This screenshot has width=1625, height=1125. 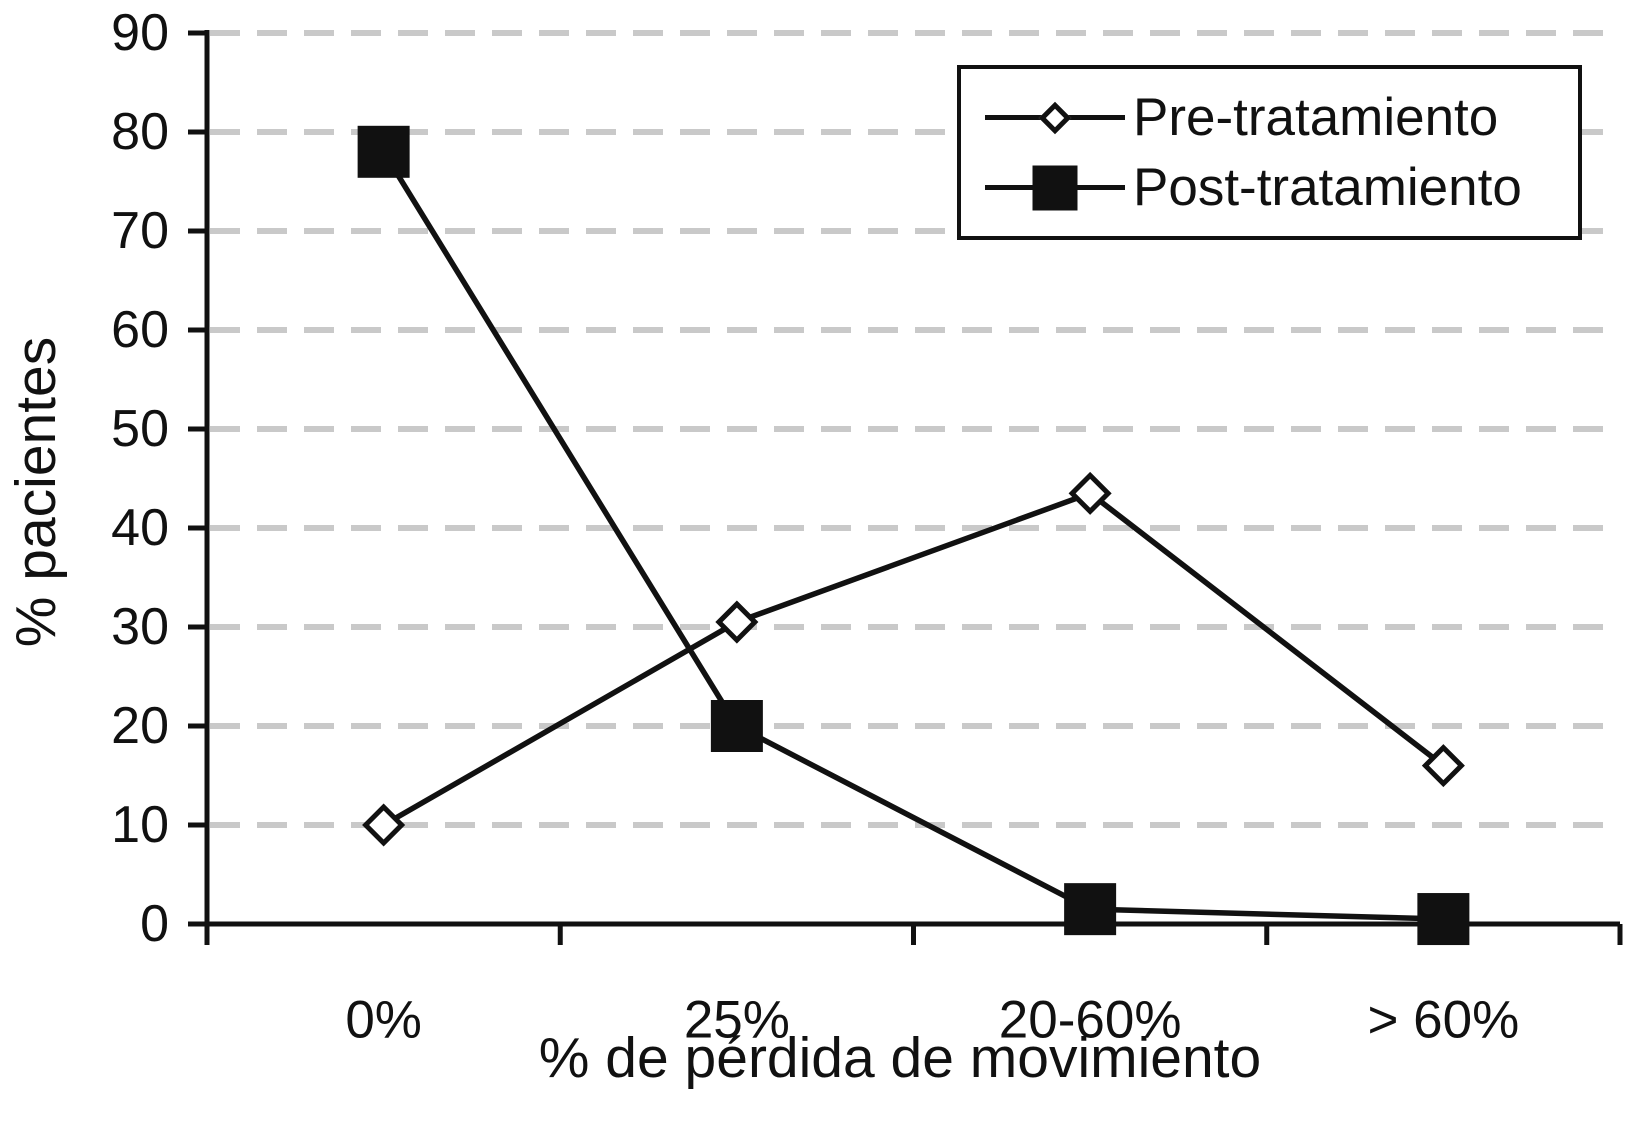 What do you see at coordinates (140, 429) in the screenshot?
I see `y-tick-label: 50` at bounding box center [140, 429].